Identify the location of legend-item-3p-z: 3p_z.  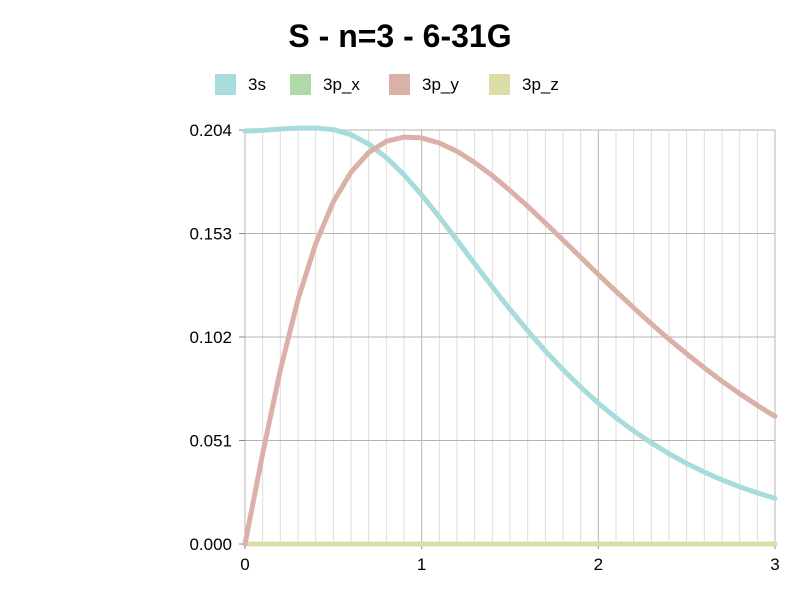
(524, 84).